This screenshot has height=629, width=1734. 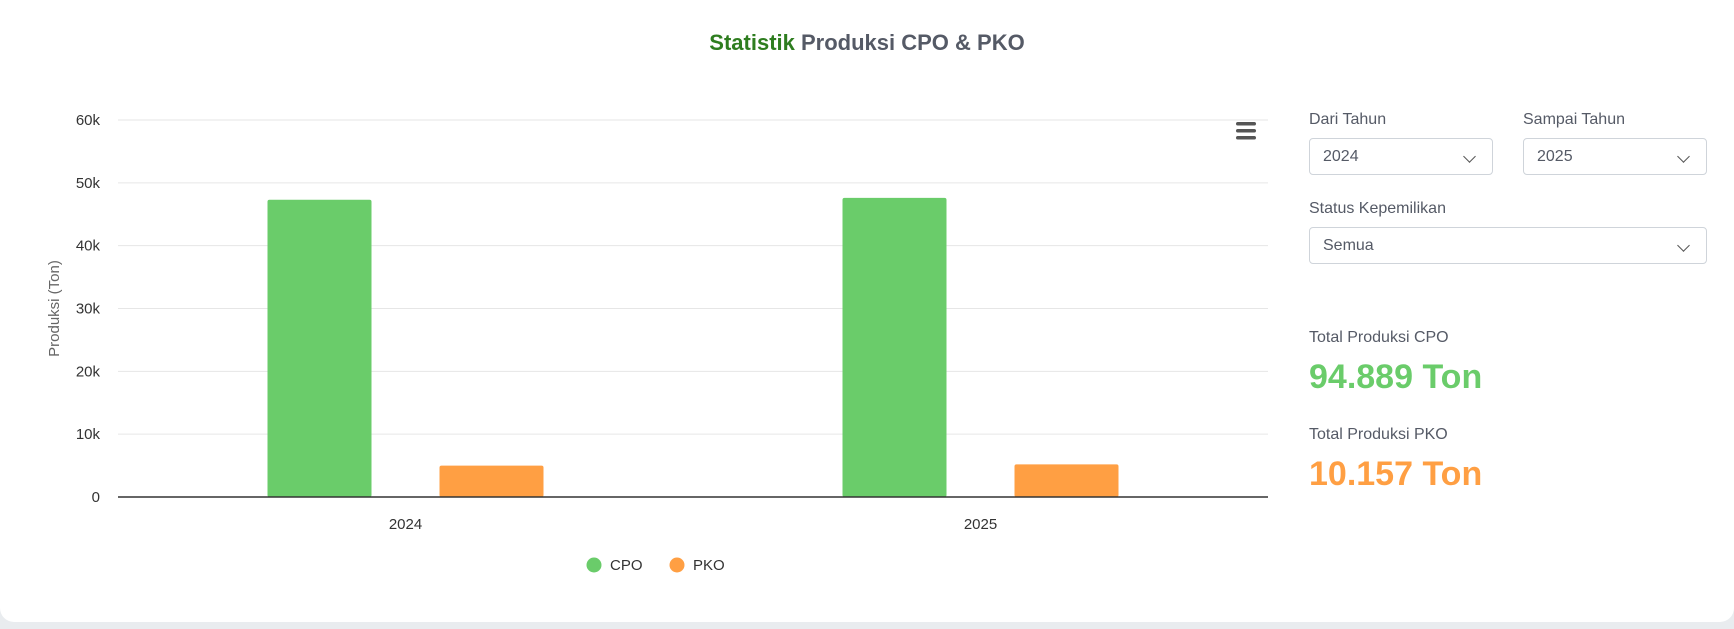 I want to click on x-tick-label: 2024, so click(x=405, y=524).